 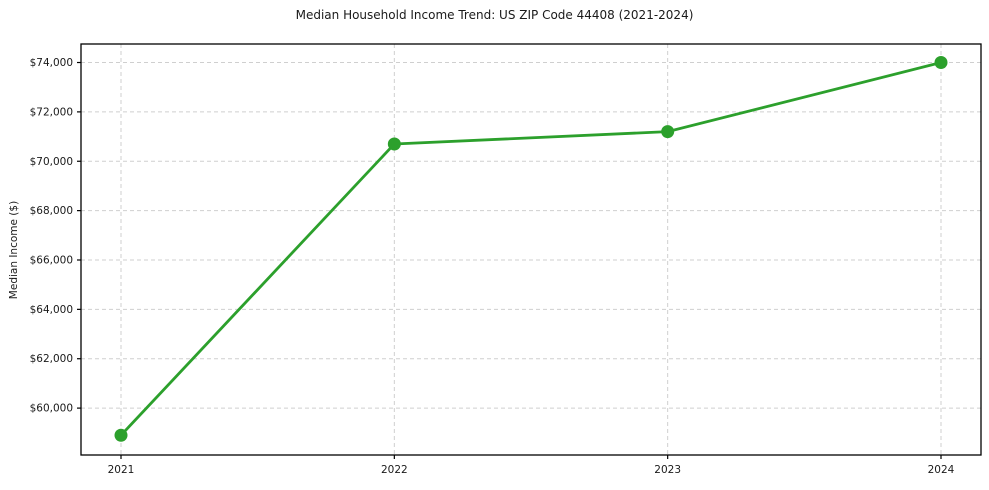 I want to click on y-tick-label: $70,000, so click(x=51, y=162).